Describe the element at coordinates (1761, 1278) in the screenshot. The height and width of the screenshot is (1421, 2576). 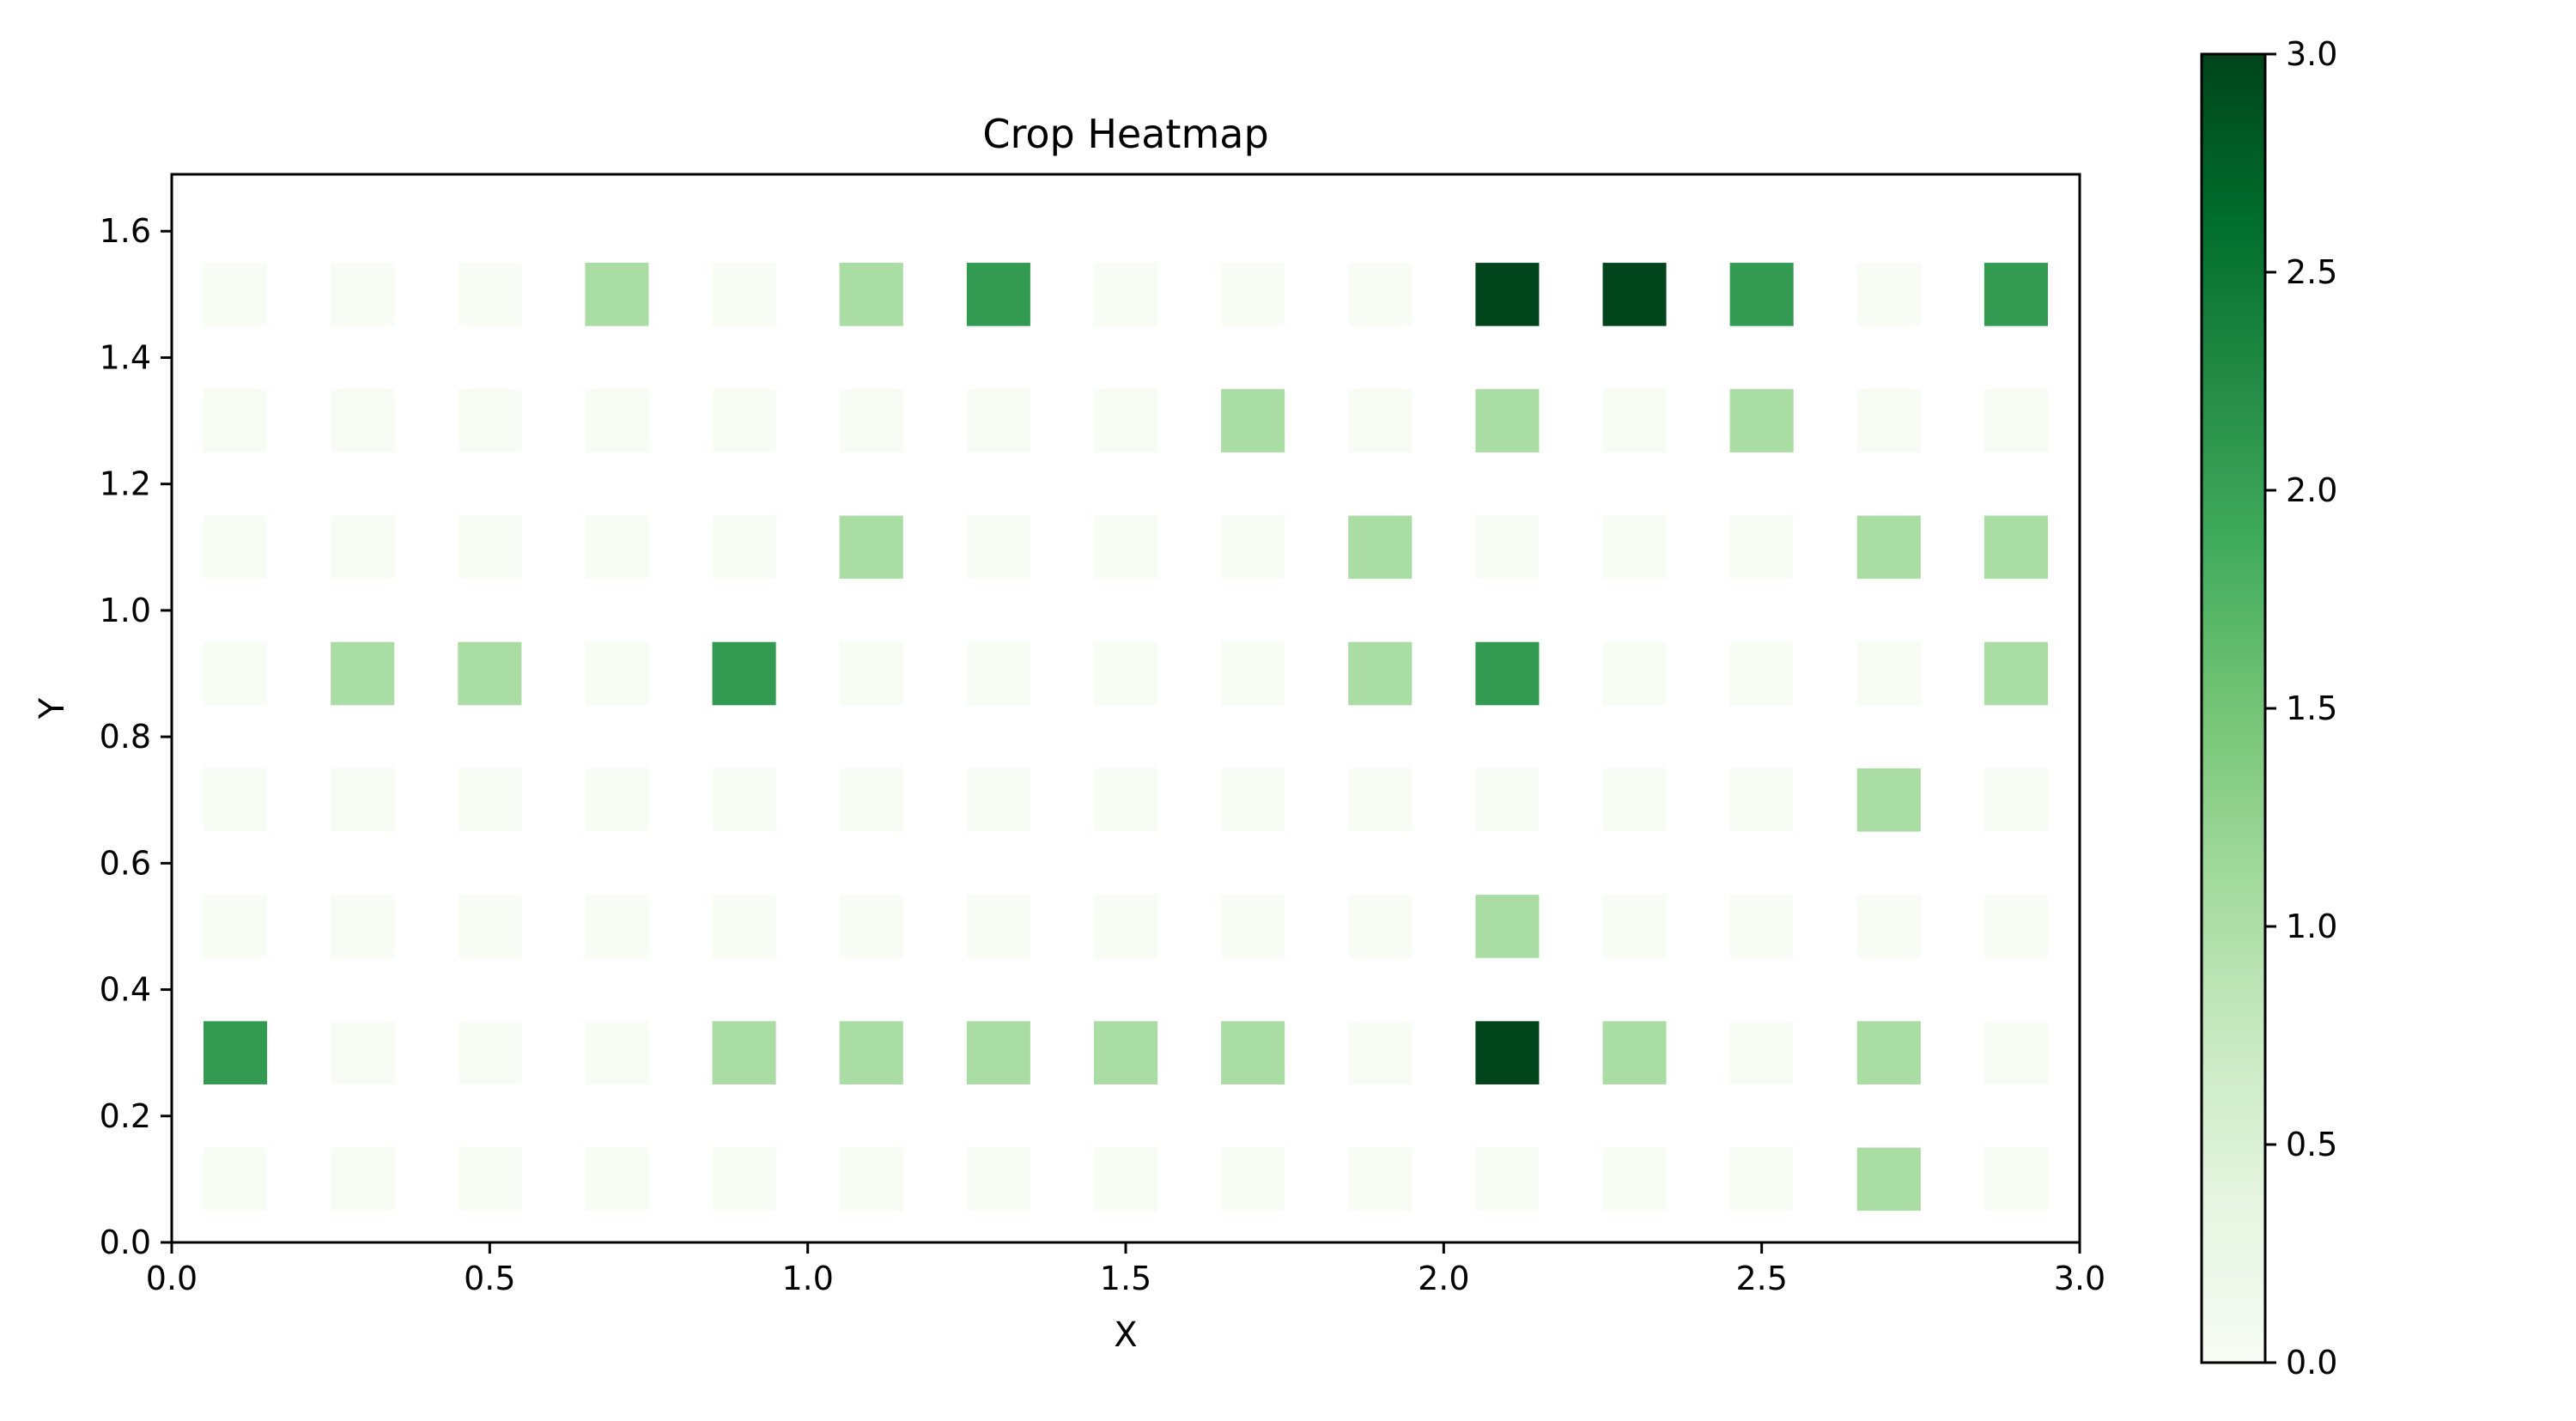
I see `x-tick-label: 2.5` at that location.